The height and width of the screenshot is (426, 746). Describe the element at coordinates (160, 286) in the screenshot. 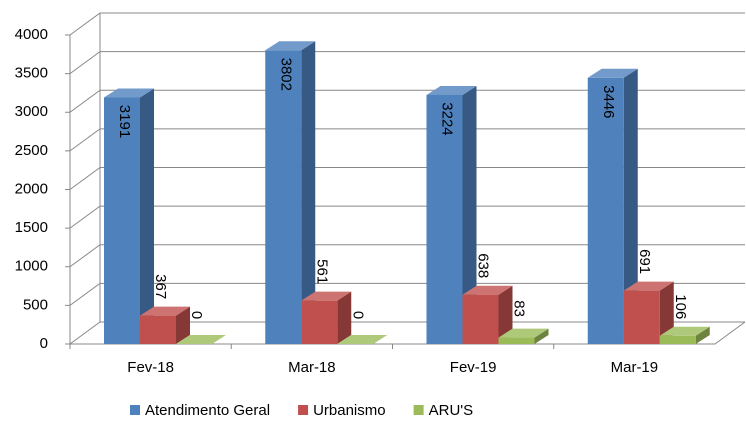

I see `data-label: 367` at that location.